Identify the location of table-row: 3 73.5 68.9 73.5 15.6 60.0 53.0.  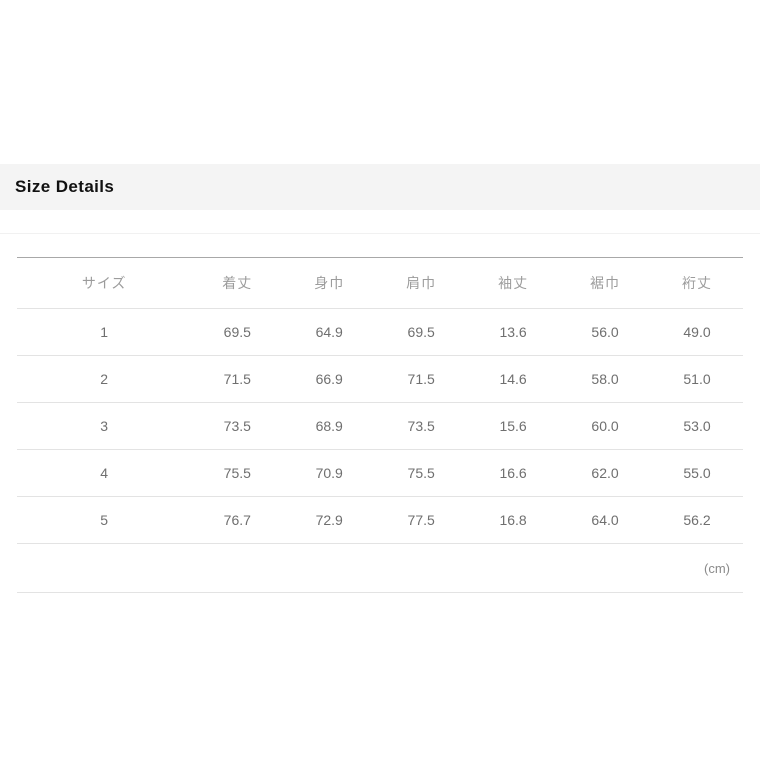
(380, 426).